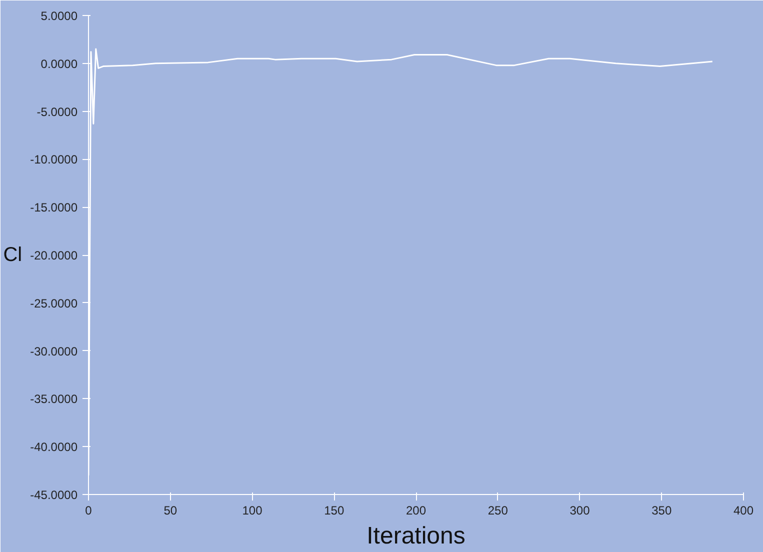 This screenshot has height=552, width=763. I want to click on y-tick-label: -40.0000, so click(54, 447).